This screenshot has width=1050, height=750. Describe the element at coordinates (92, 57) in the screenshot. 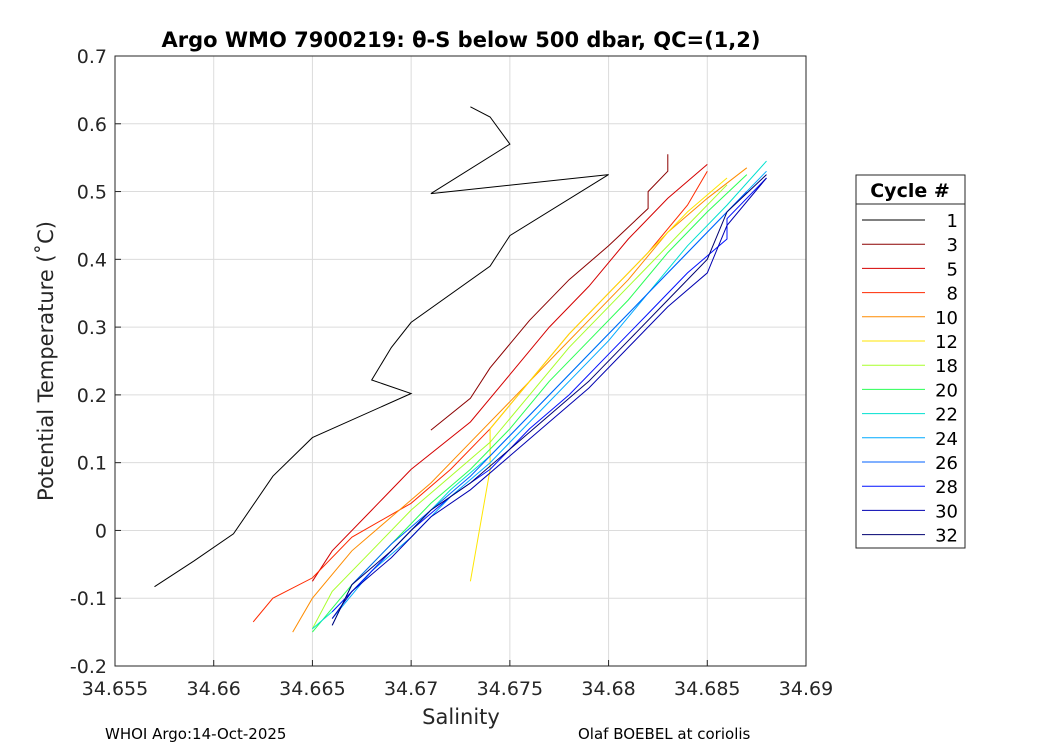

I see `y-tick-label: 0.7` at that location.